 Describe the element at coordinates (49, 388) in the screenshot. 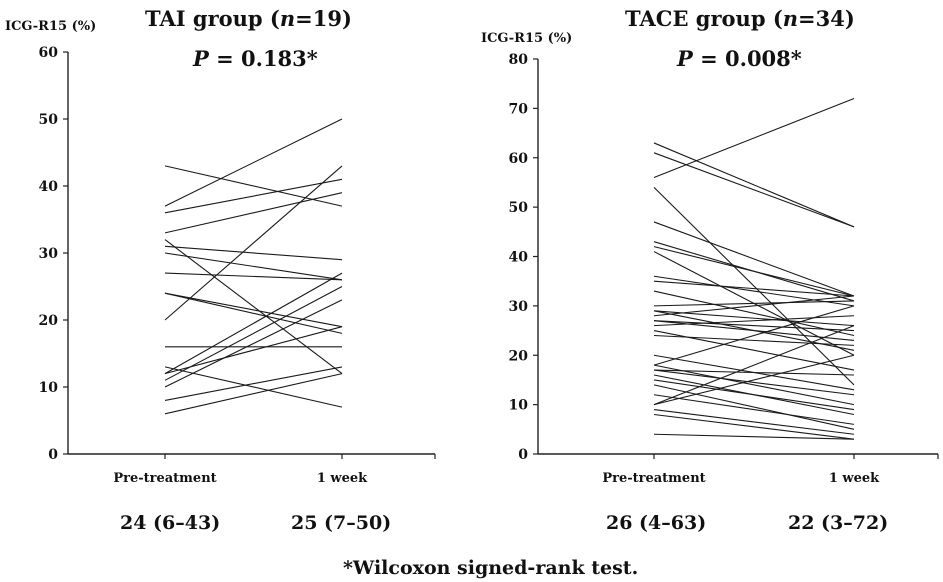

I see `tai-y-tick-label: 10` at that location.